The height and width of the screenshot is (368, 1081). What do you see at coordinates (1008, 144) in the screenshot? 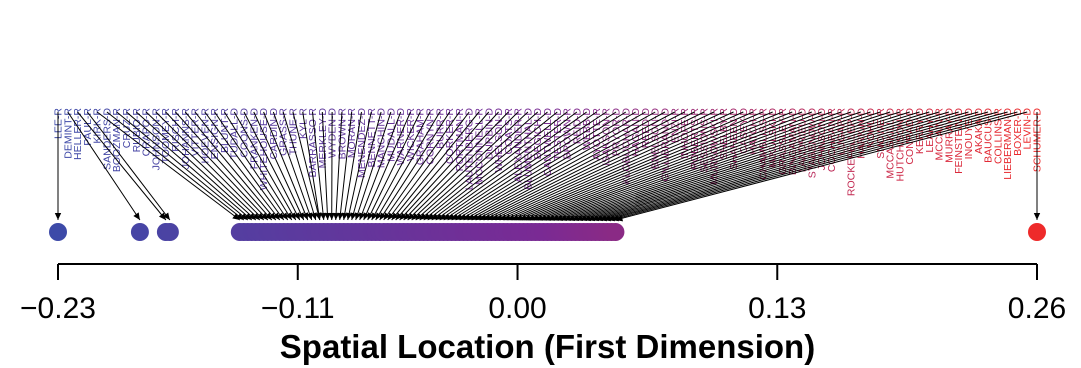
I see `senator-label: LIEBERMAN-D` at bounding box center [1008, 144].